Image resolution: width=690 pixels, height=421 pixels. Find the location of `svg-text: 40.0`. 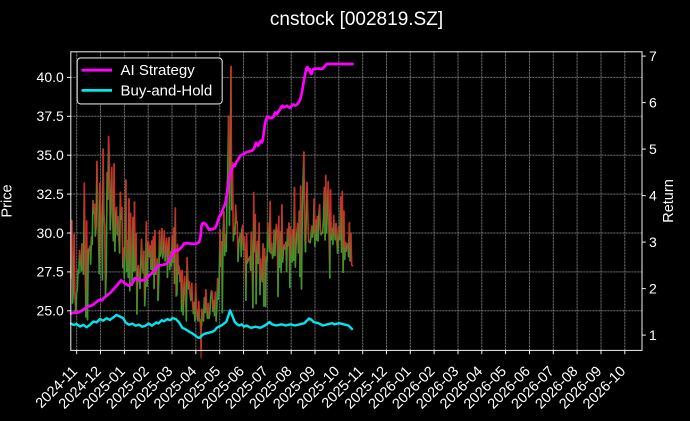

svg-text: 40.0 is located at coordinates (50, 77).